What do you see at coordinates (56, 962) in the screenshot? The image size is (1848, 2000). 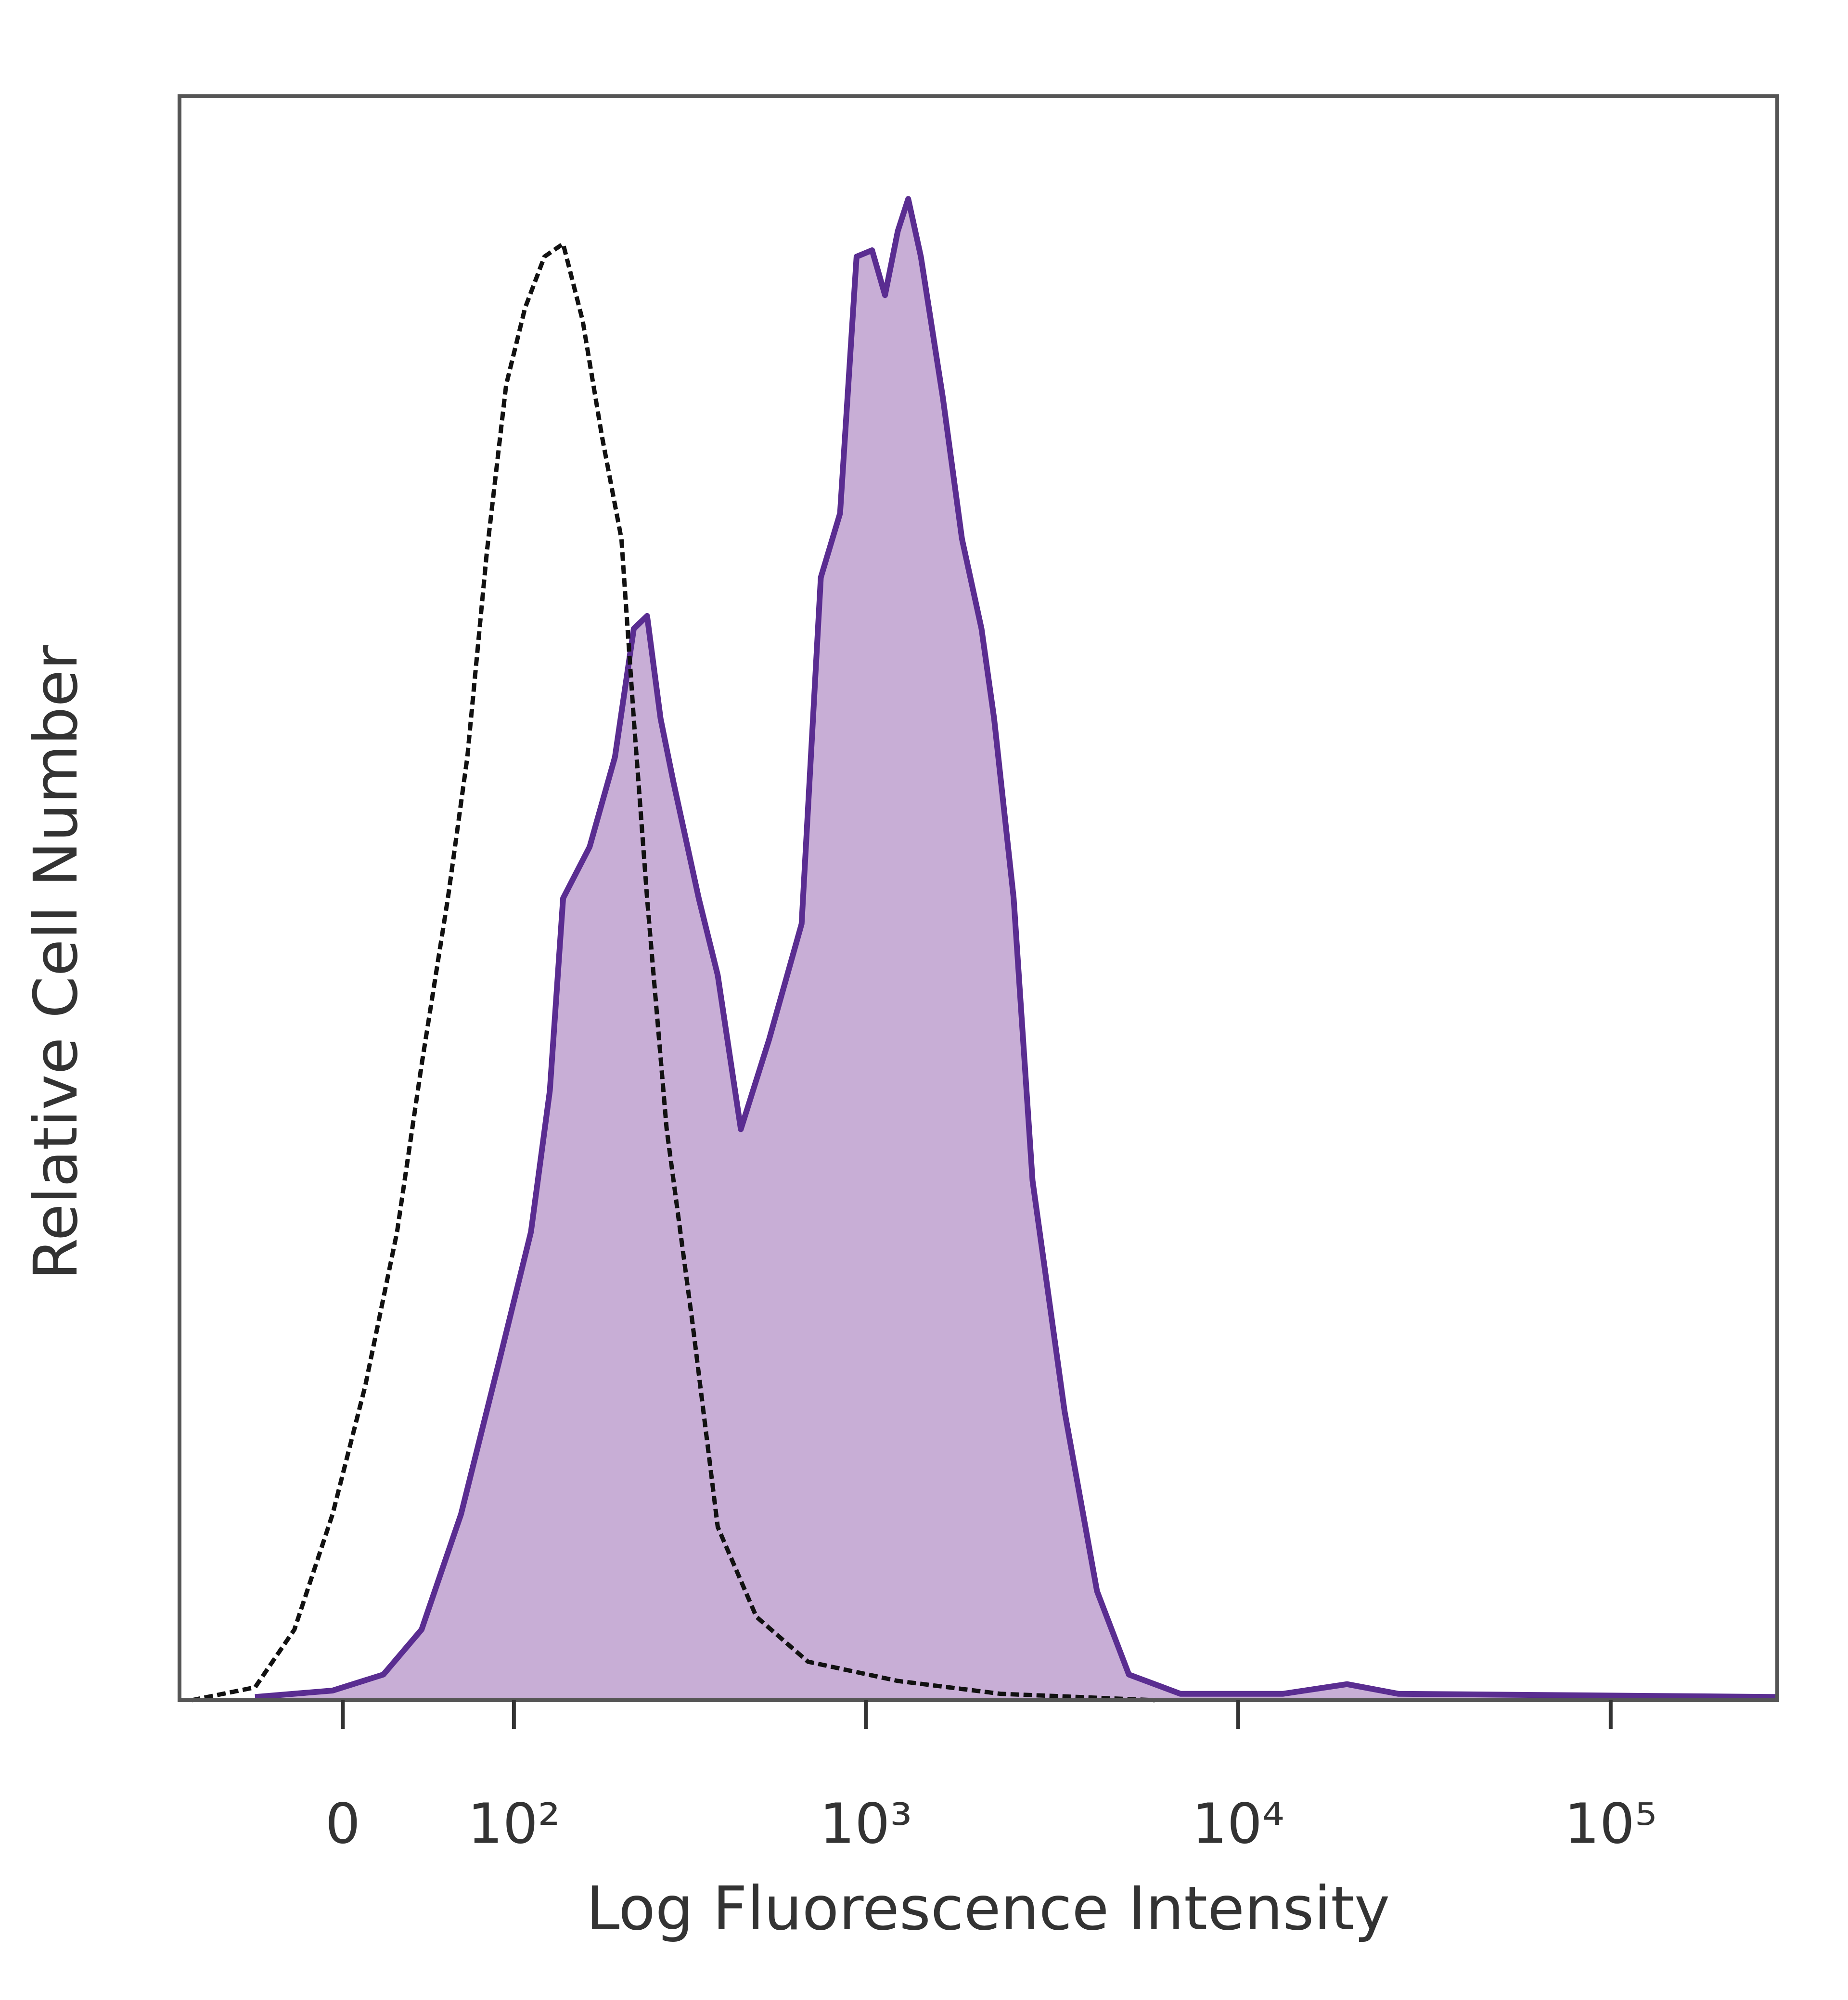 I see `y-axis-label: Relative Cell Number` at bounding box center [56, 962].